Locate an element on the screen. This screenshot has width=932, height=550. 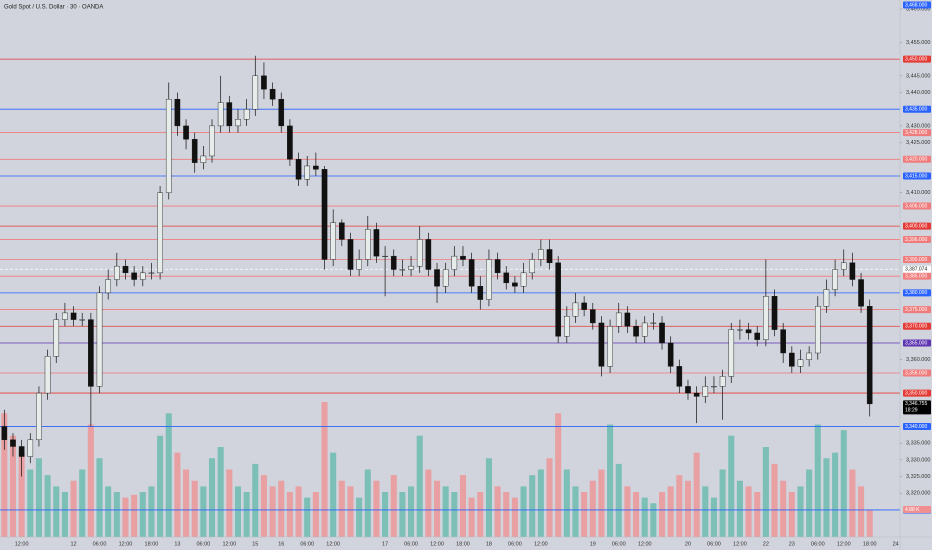
y-tick-label: 3,445.000 is located at coordinates (918, 76).